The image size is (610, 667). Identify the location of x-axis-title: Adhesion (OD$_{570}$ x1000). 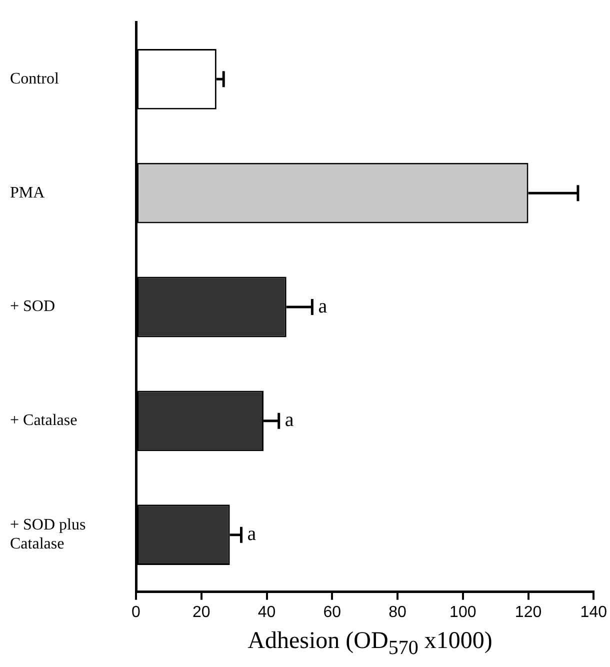
(370, 644).